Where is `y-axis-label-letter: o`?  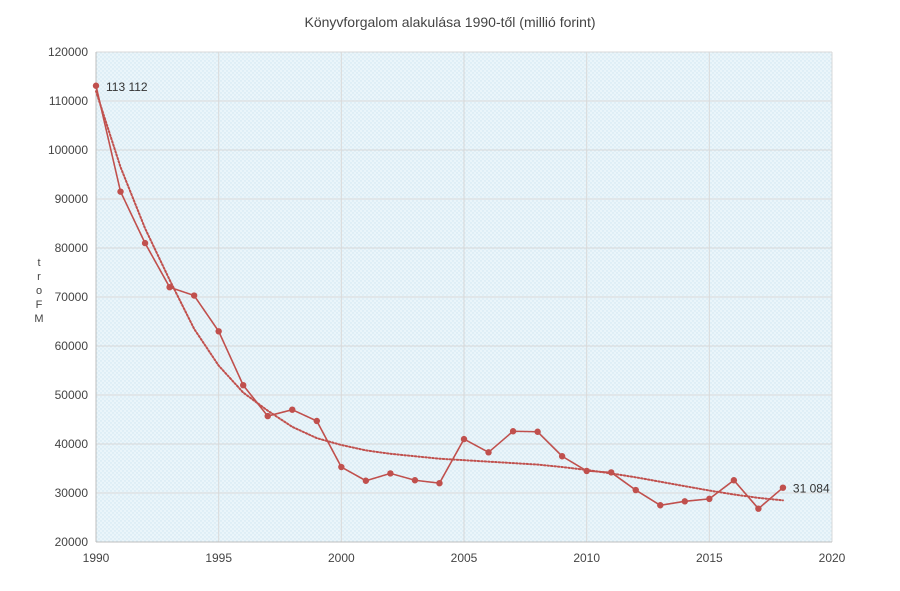
y-axis-label-letter: o is located at coordinates (39, 291).